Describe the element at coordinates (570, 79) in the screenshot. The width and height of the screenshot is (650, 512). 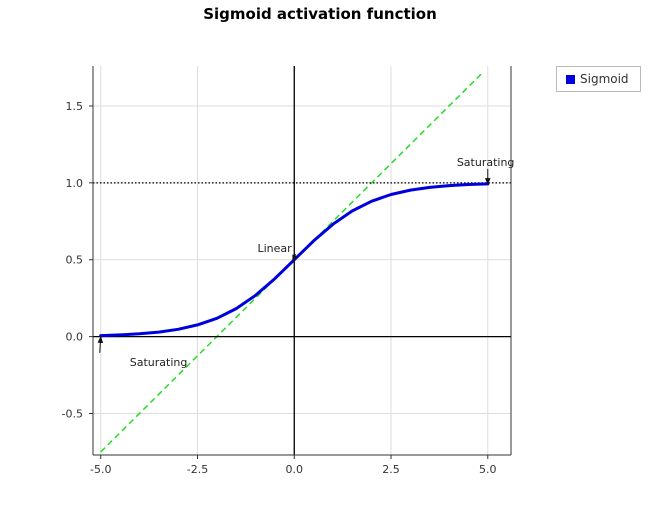
I see `legend-swatch-sigmoid` at that location.